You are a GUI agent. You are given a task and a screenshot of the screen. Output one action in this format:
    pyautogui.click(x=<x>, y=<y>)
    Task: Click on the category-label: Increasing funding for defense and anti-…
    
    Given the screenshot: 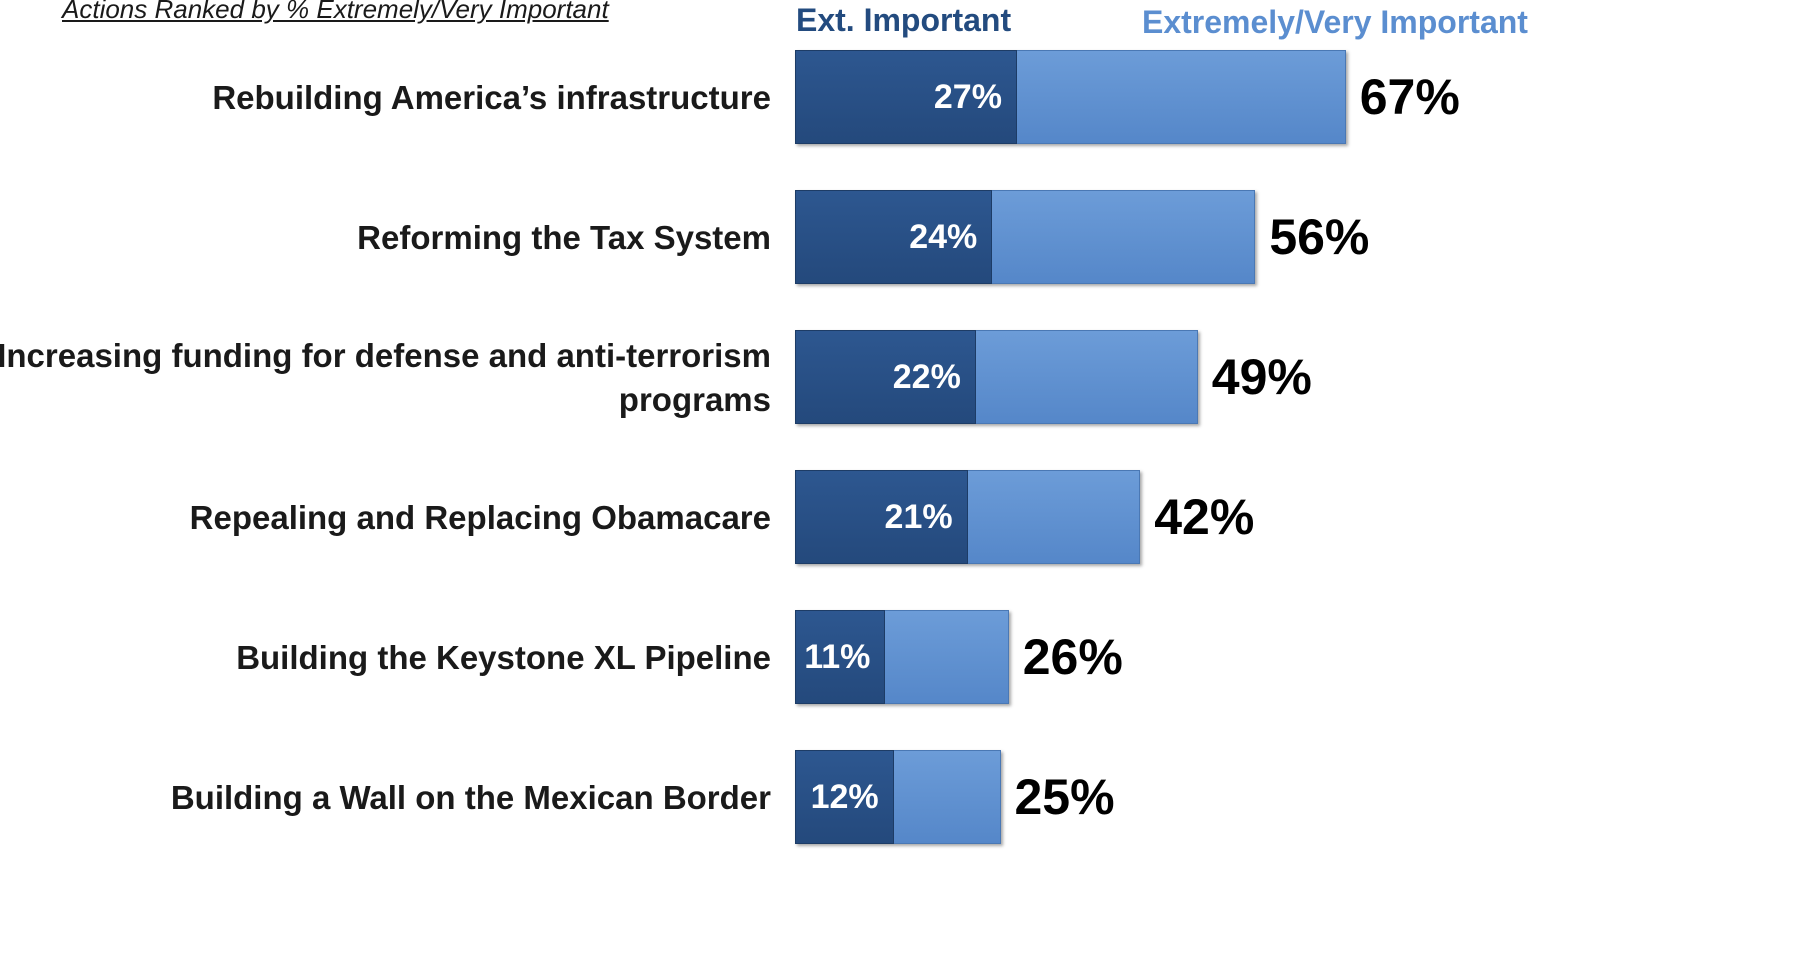 What is the action you would take?
    pyautogui.click(x=385, y=377)
    